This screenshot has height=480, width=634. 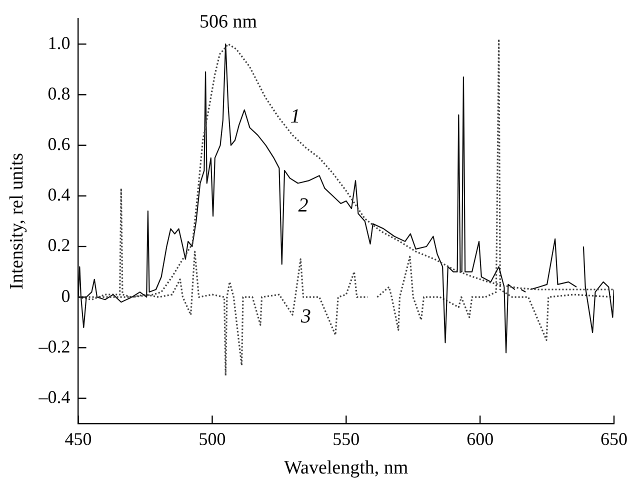 What do you see at coordinates (59, 245) in the screenshot?
I see `y-tick-label: 0.2` at bounding box center [59, 245].